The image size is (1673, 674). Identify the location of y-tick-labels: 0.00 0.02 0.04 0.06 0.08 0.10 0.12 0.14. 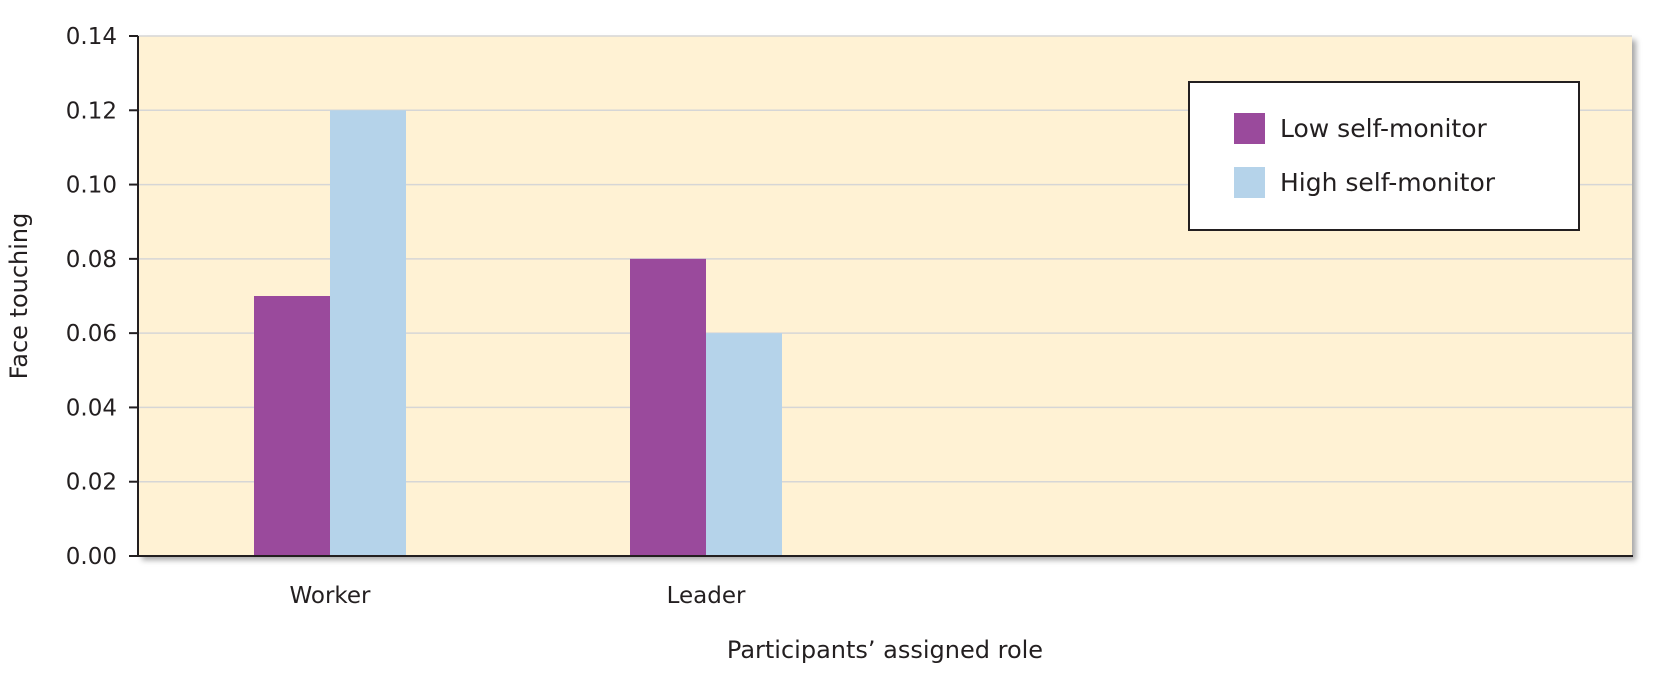
(102, 297).